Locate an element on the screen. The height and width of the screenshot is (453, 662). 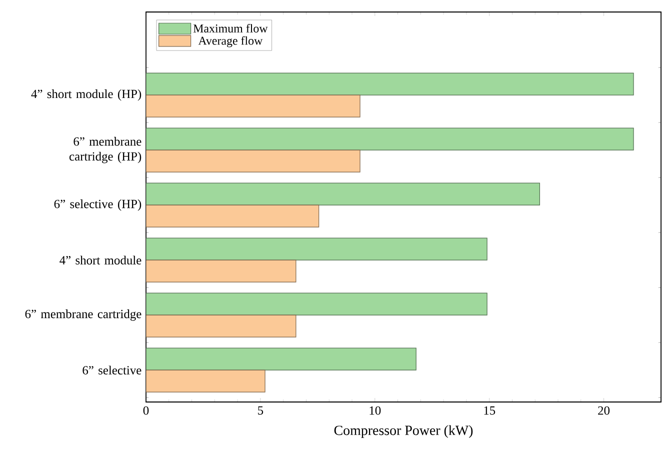
x-tick-label: 5 is located at coordinates (261, 410).